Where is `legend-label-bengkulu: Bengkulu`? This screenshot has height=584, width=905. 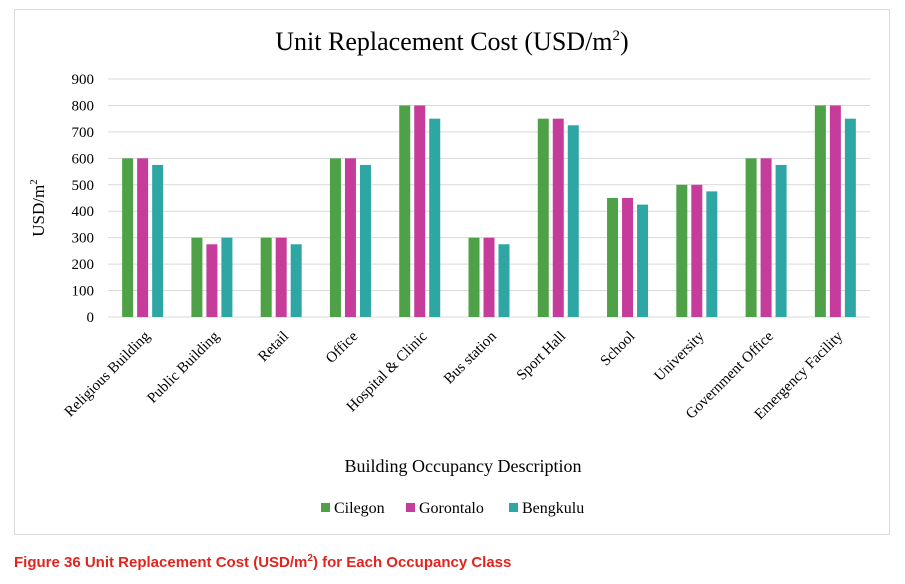 legend-label-bengkulu: Bengkulu is located at coordinates (553, 508).